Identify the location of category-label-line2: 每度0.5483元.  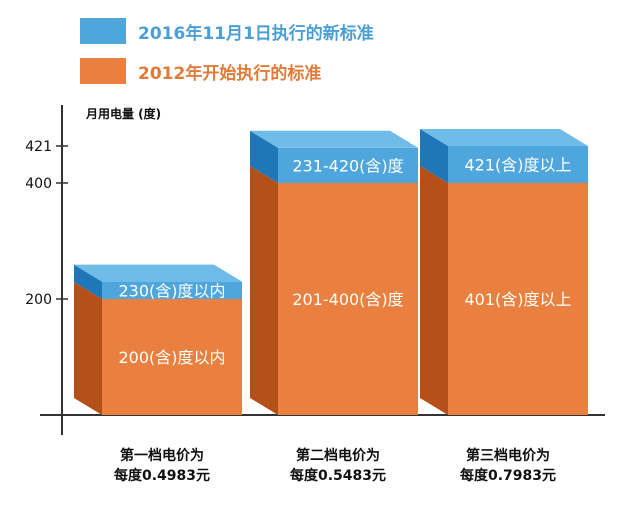
(338, 475).